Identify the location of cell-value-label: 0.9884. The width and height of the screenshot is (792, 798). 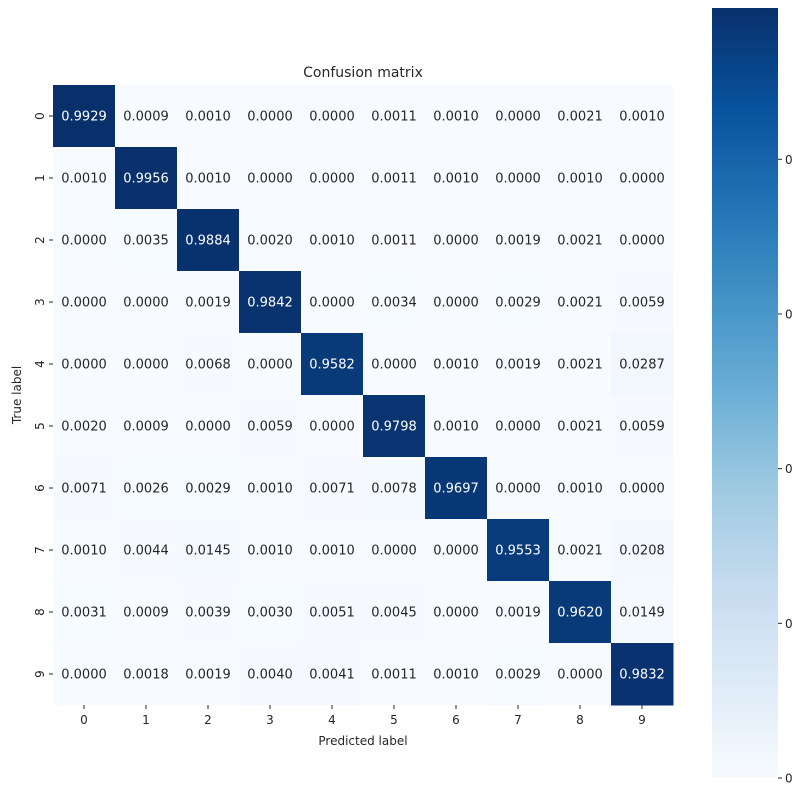
(208, 241).